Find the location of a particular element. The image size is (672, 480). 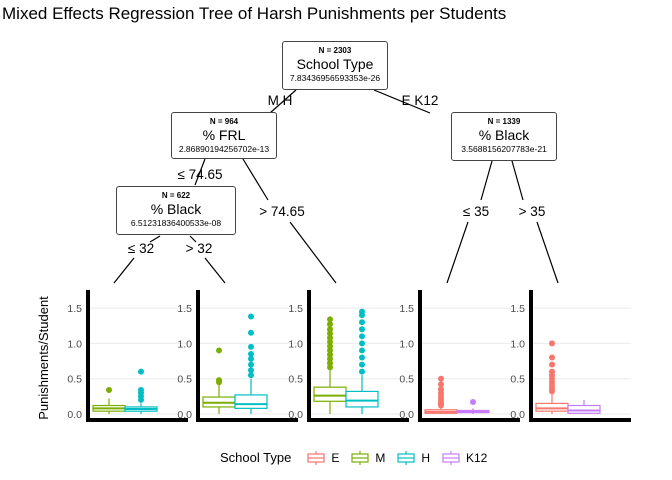

edge-frl-right is located at coordinates (255, 179).